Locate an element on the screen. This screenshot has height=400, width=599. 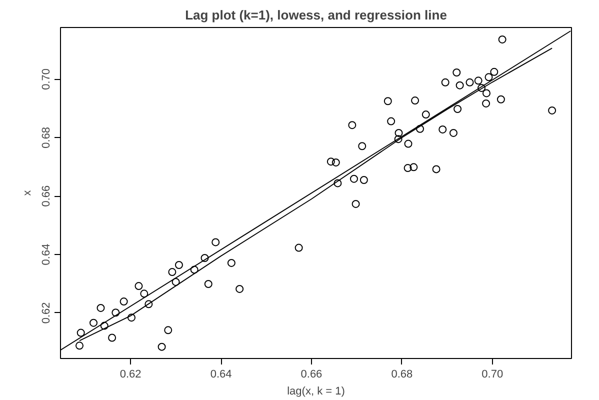
x-axis-title: lag(x, k = 1) is located at coordinates (316, 392).